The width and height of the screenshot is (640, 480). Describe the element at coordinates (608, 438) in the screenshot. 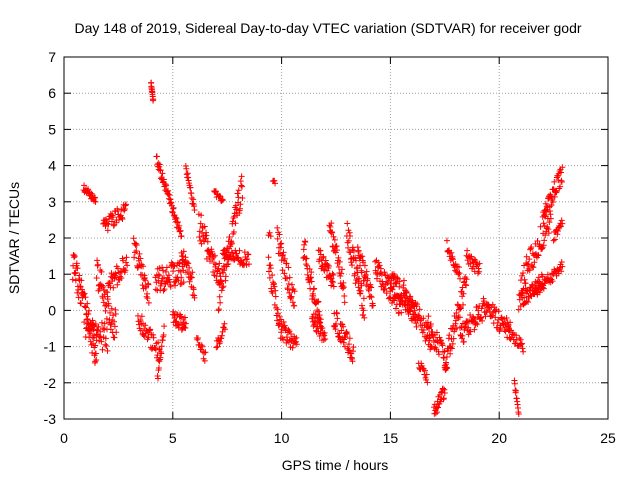

I see `x-tick-label: 25` at that location.